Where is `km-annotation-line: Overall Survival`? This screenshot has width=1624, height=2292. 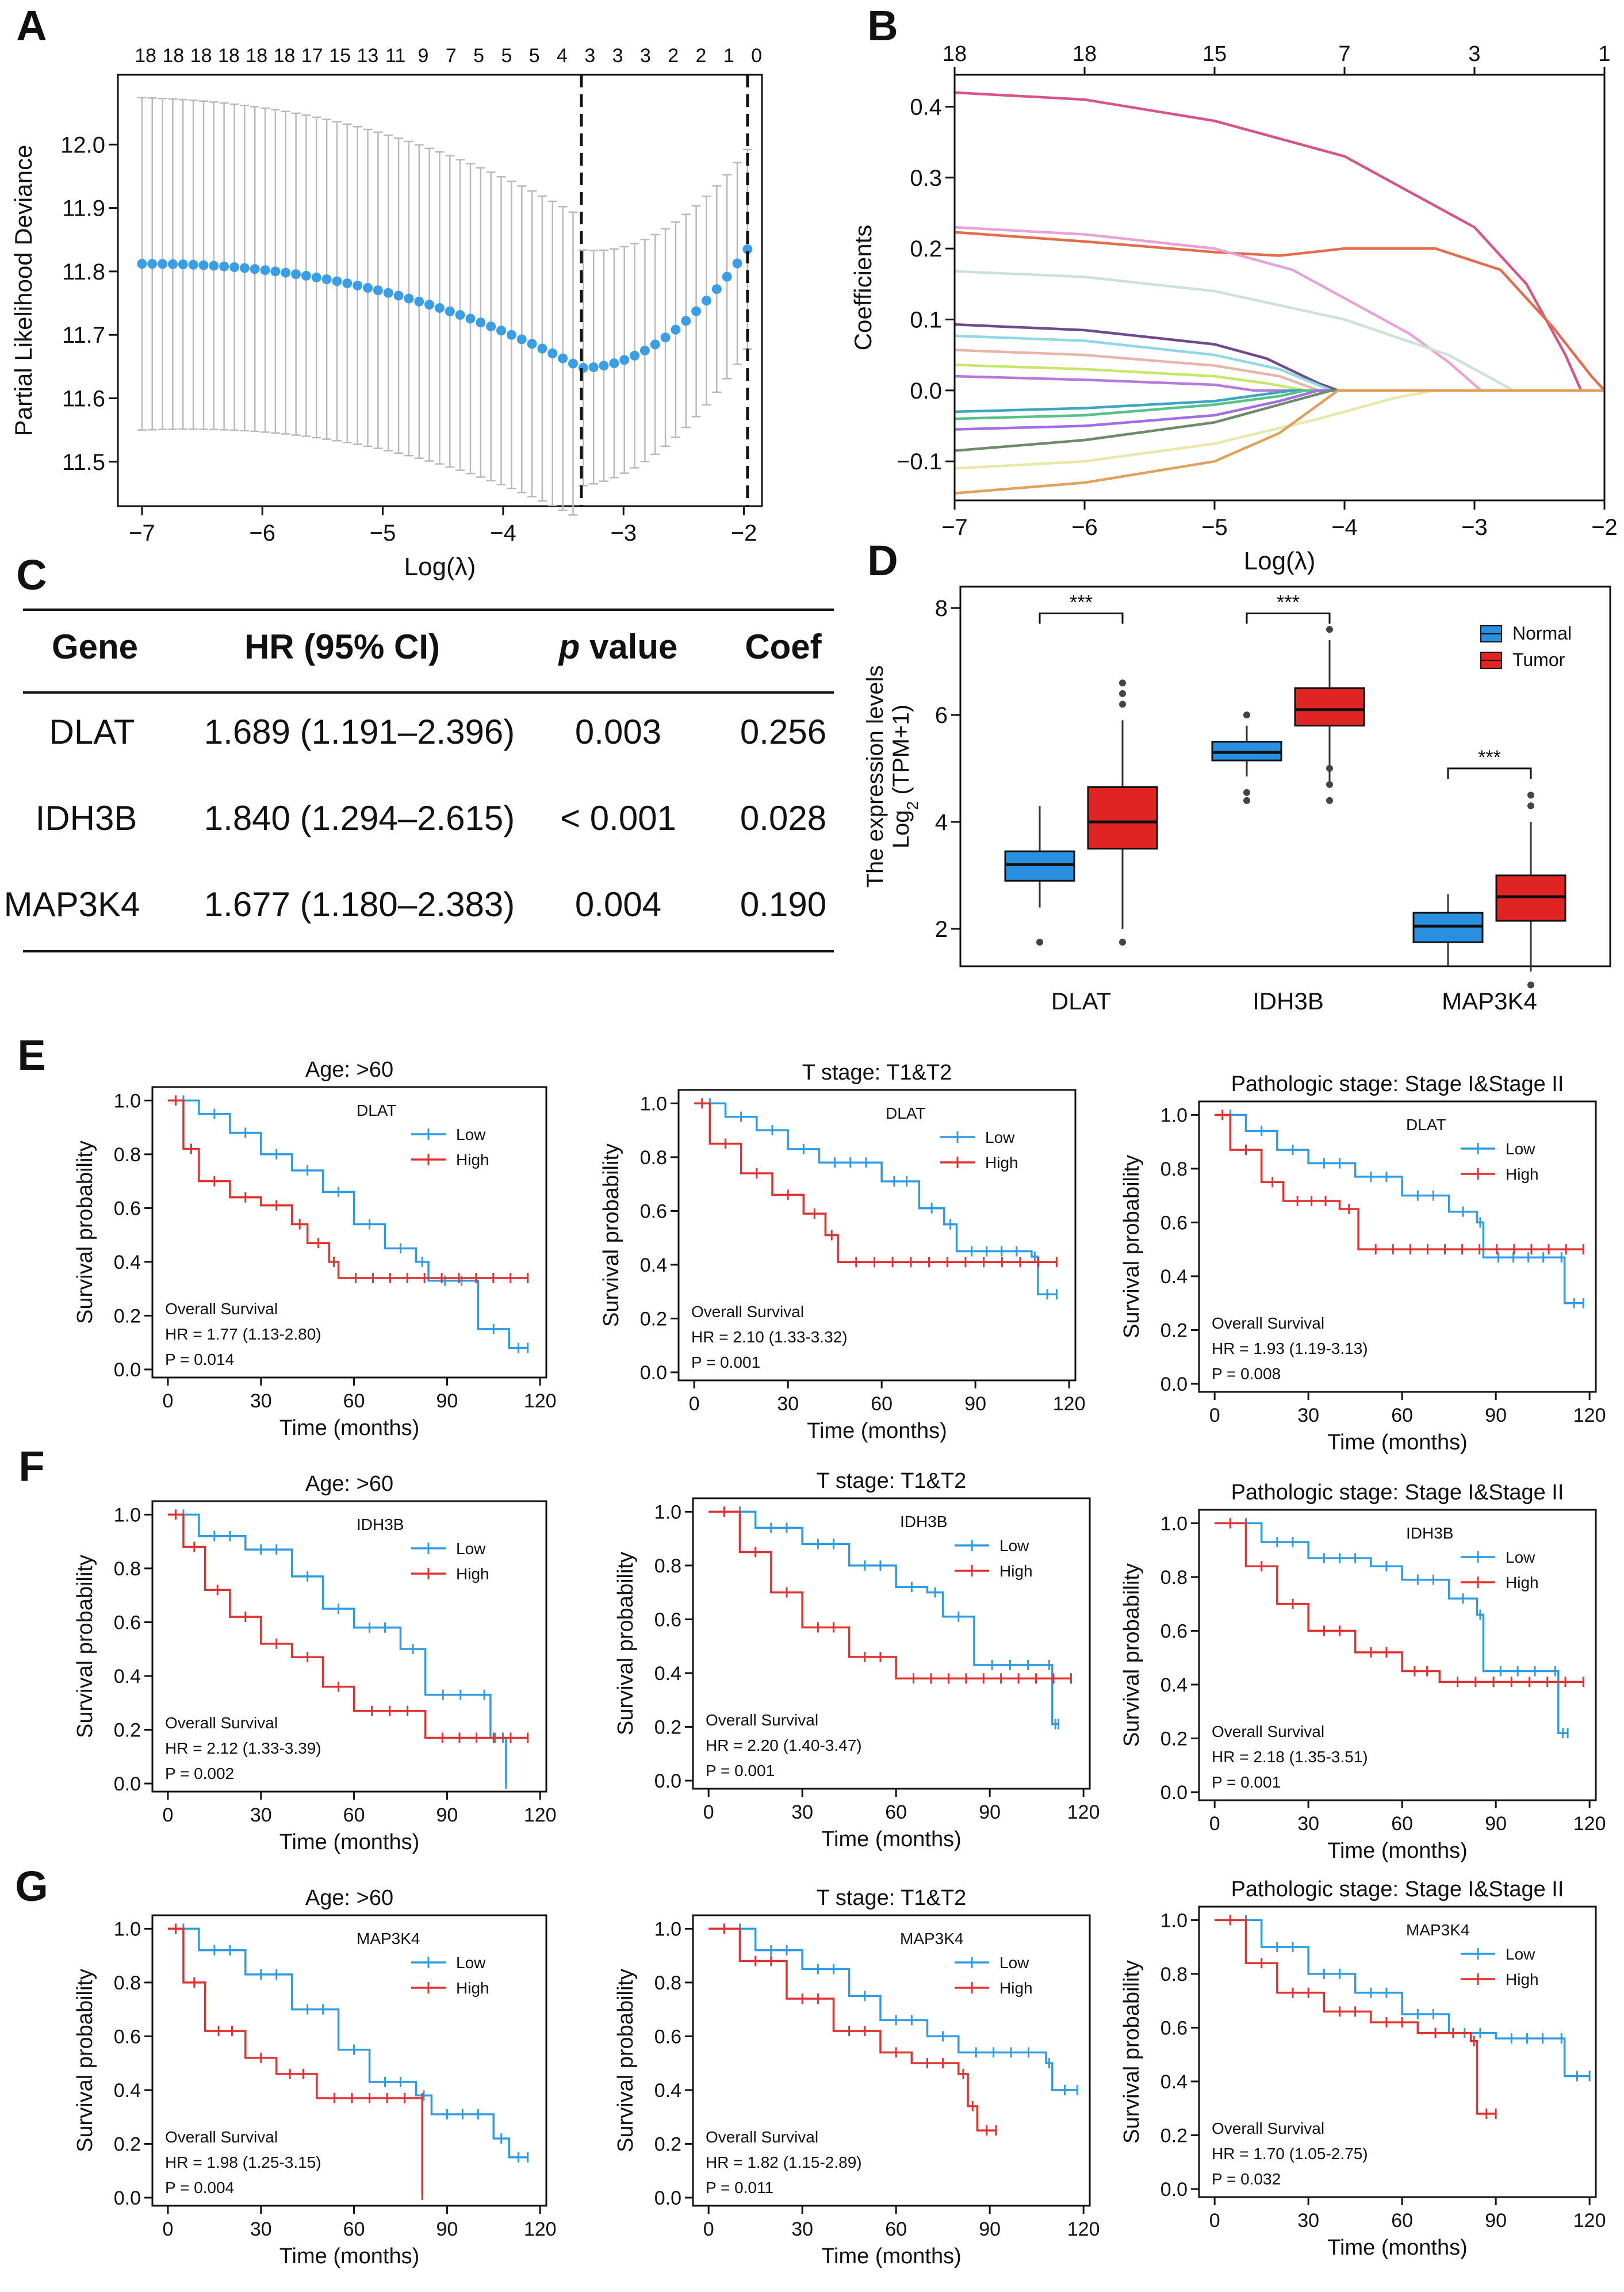 km-annotation-line: Overall Survival is located at coordinates (222, 1309).